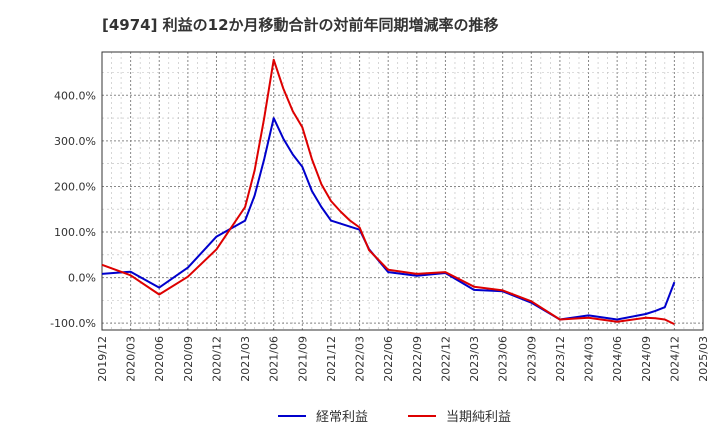  Describe the element at coordinates (75, 232) in the screenshot. I see `y-tick-label: 100.0%` at that location.